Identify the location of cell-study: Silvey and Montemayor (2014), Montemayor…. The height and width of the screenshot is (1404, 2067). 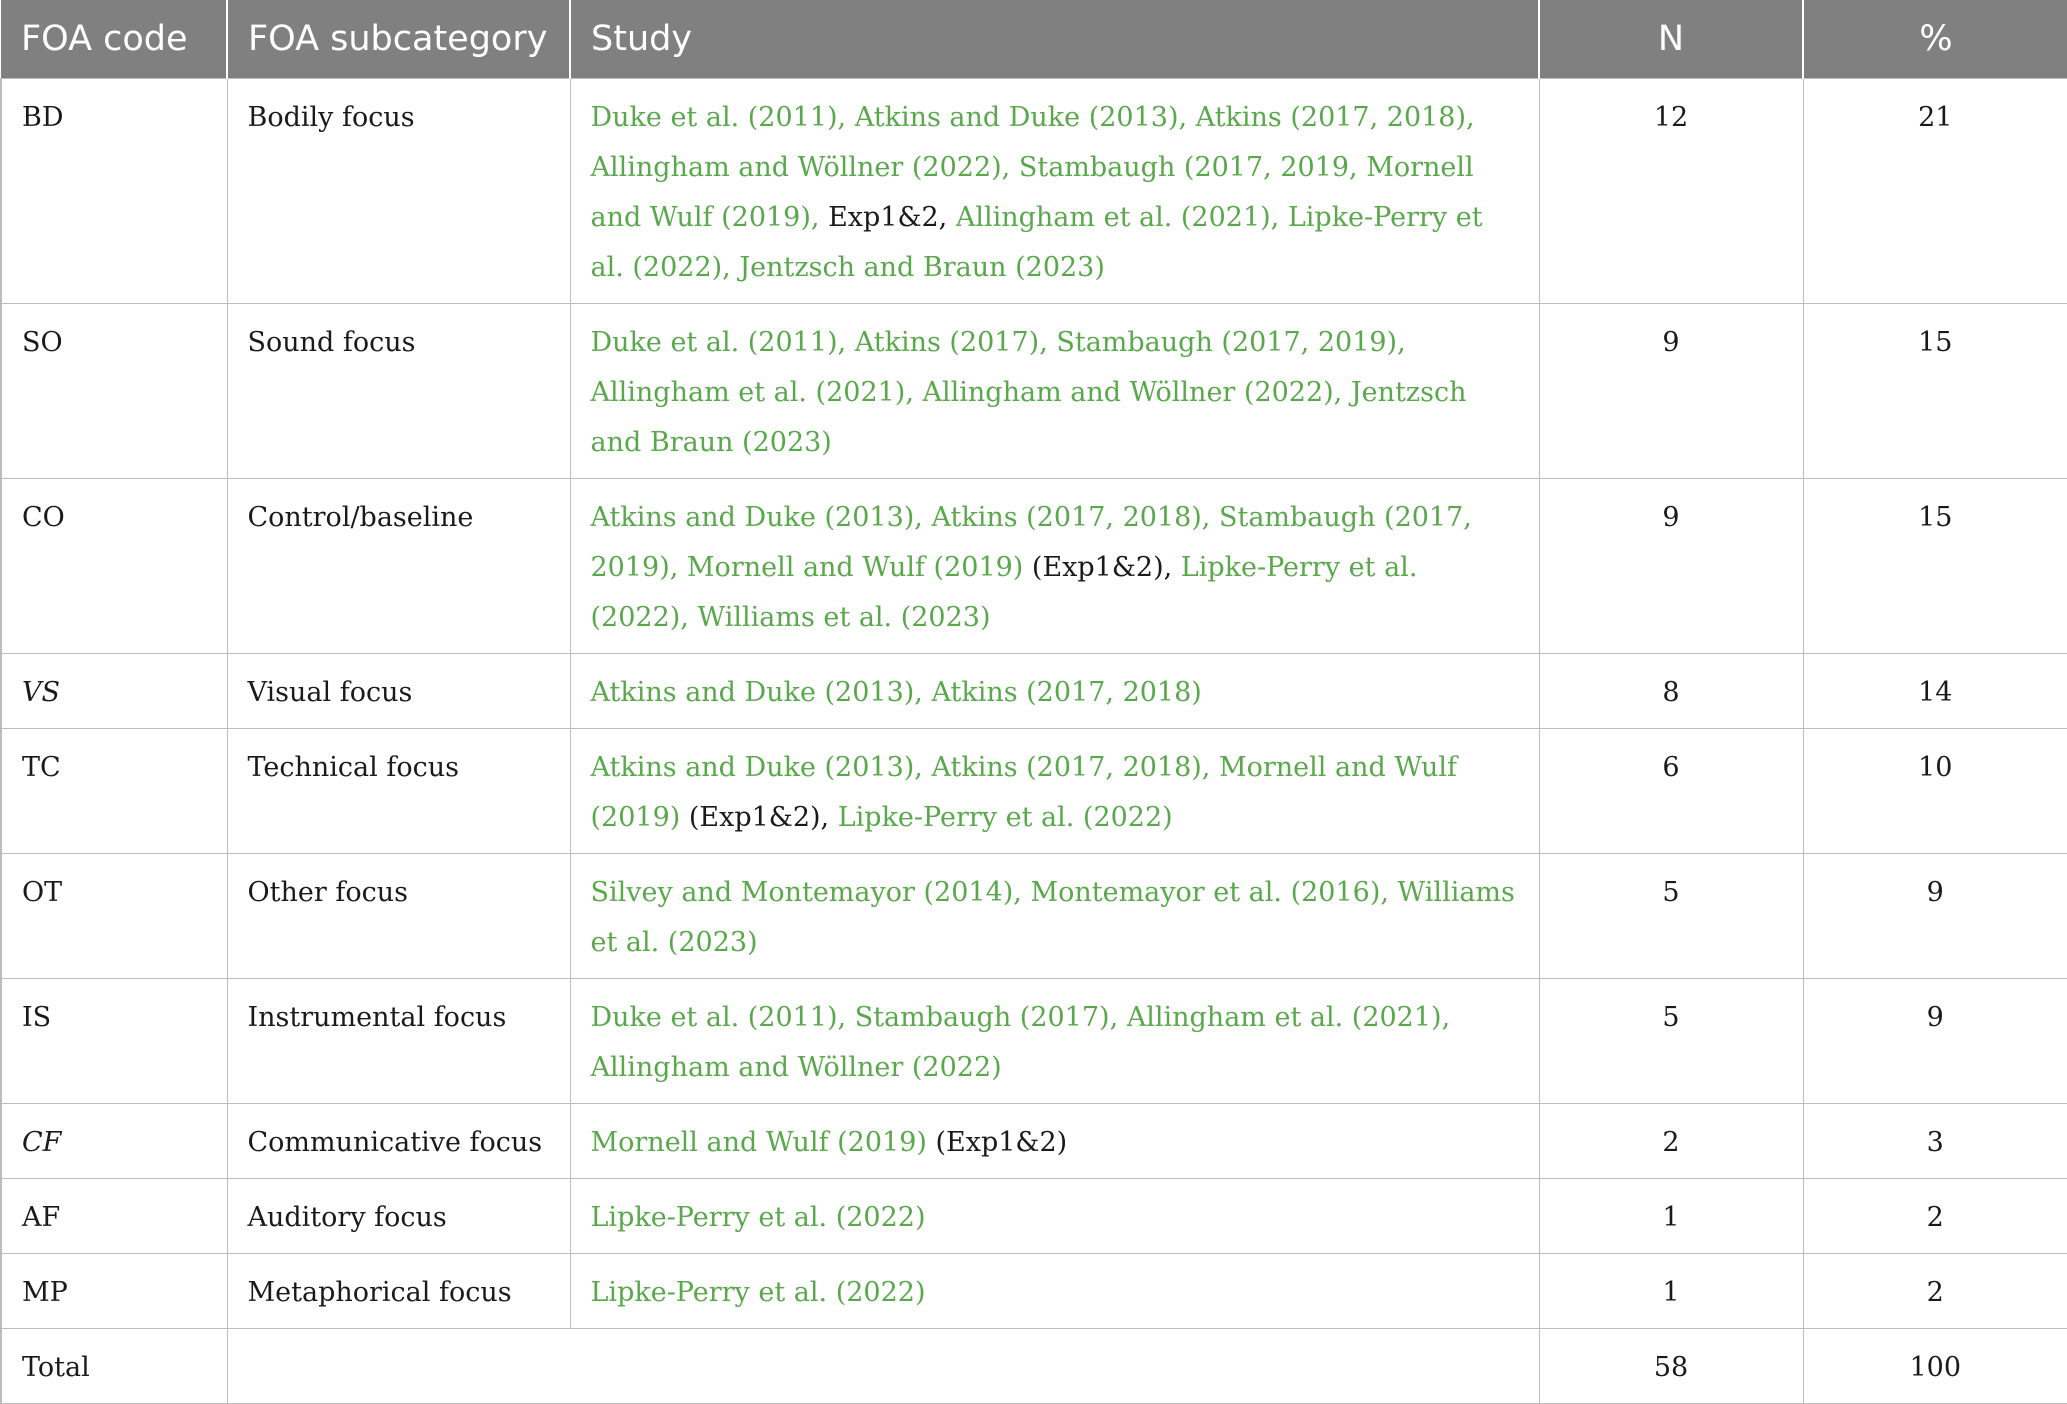
(1054, 915).